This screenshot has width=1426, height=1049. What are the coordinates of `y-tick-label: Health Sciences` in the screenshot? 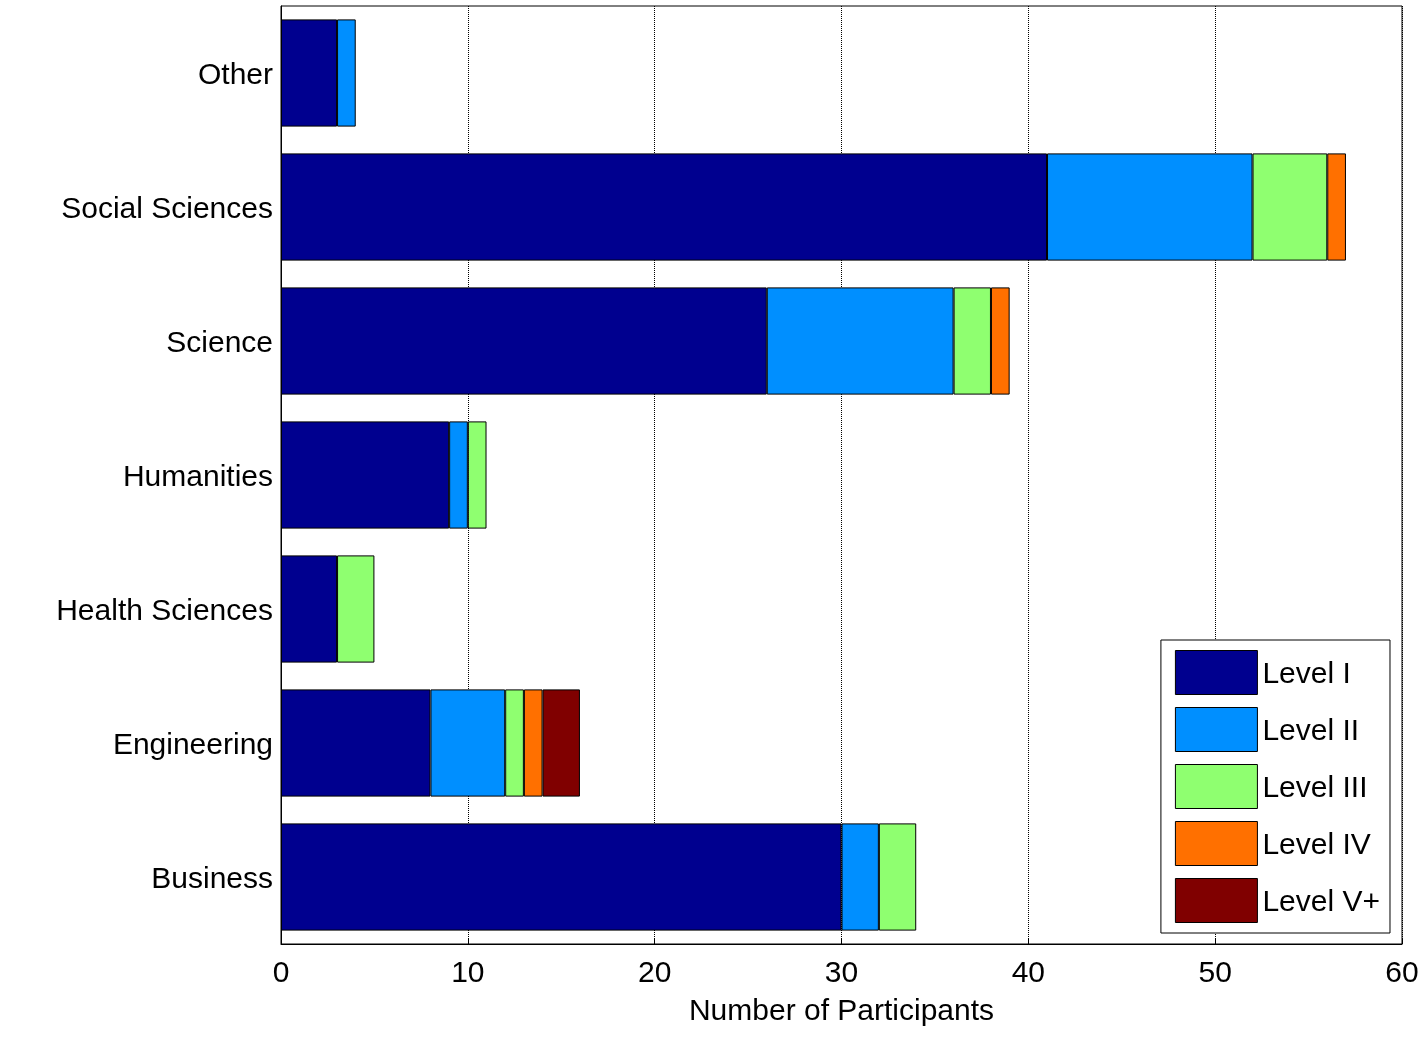 It's located at (164, 609).